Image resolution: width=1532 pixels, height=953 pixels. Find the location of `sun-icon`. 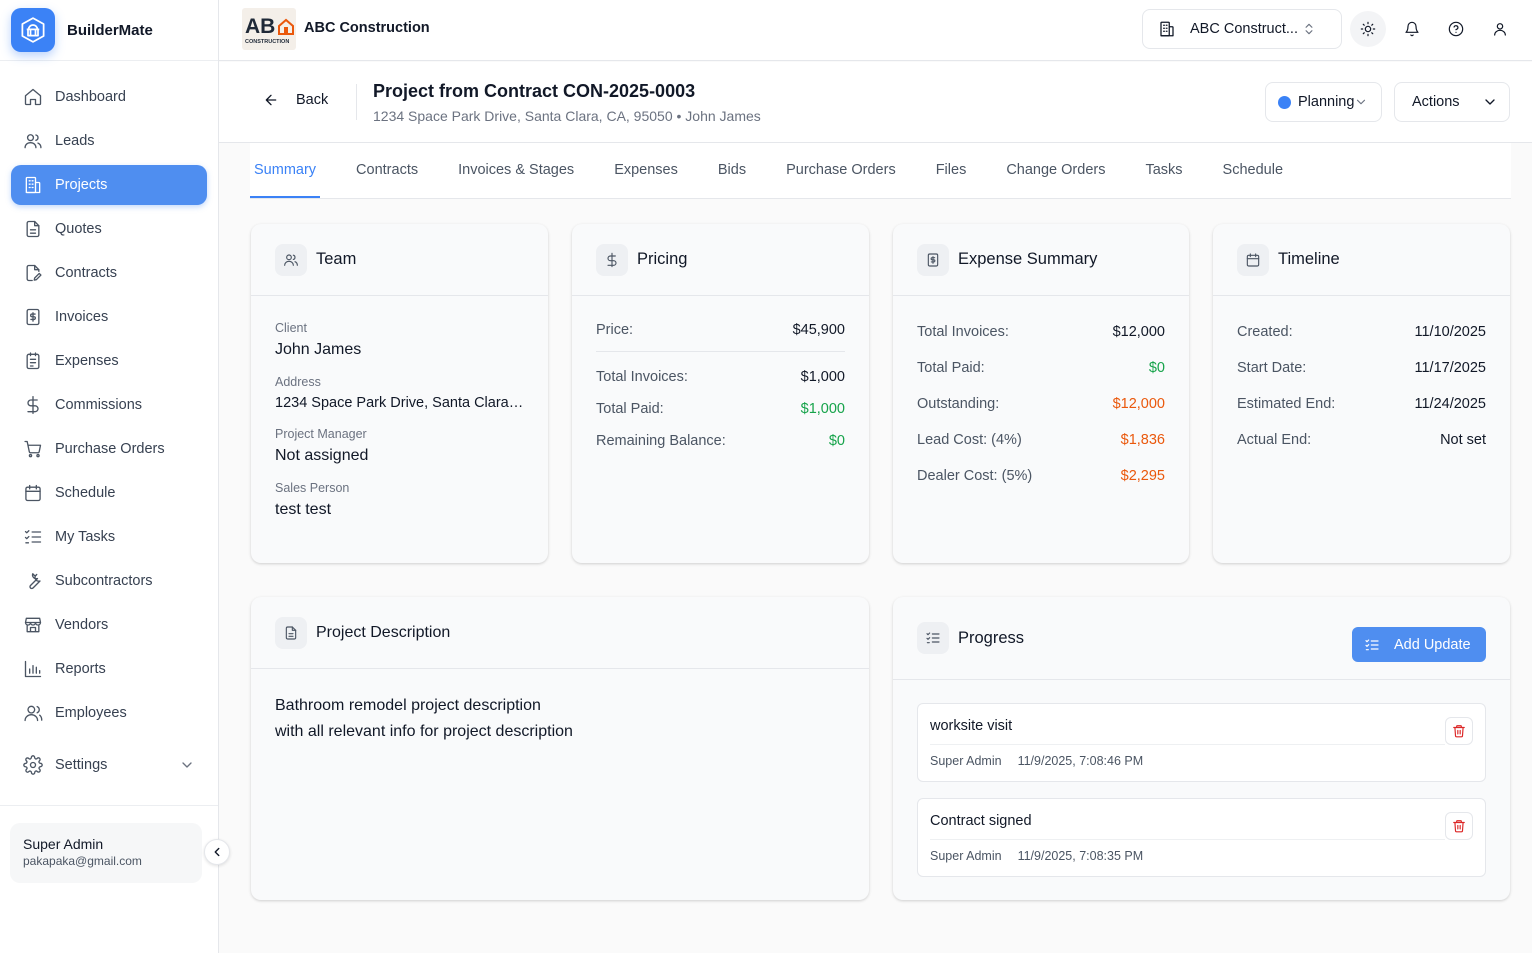

sun-icon is located at coordinates (1368, 29).